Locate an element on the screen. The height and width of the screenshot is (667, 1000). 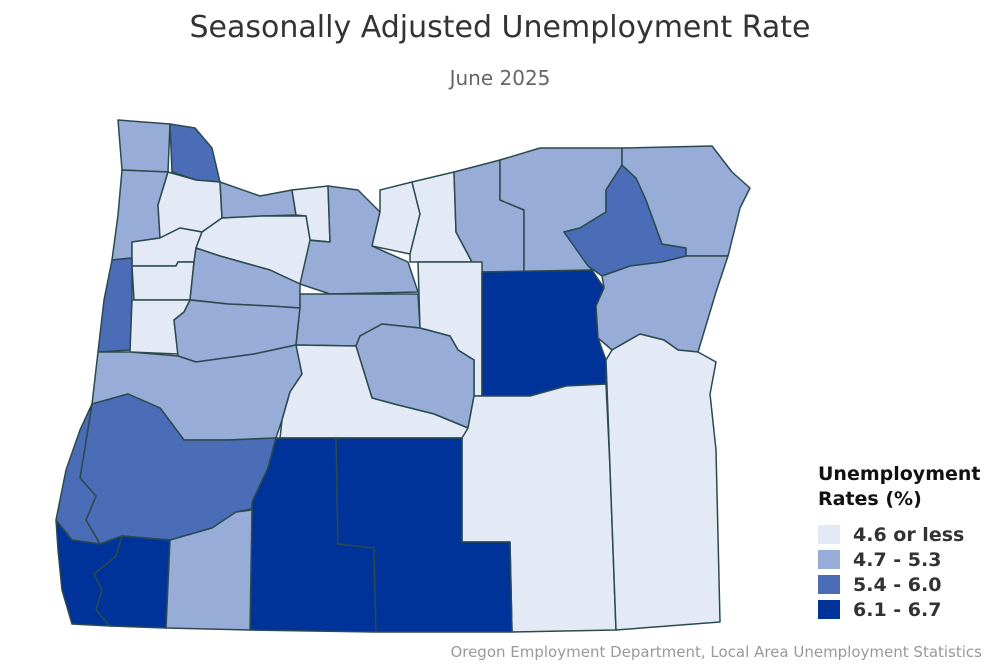
county-clatsop is located at coordinates (144, 146).